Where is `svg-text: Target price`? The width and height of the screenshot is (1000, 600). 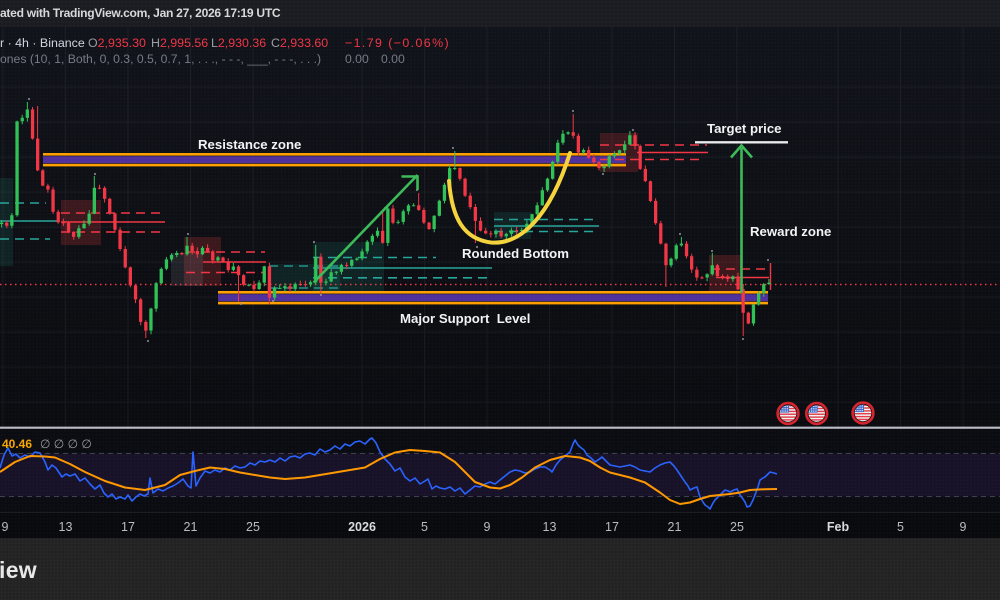 svg-text: Target price is located at coordinates (744, 128).